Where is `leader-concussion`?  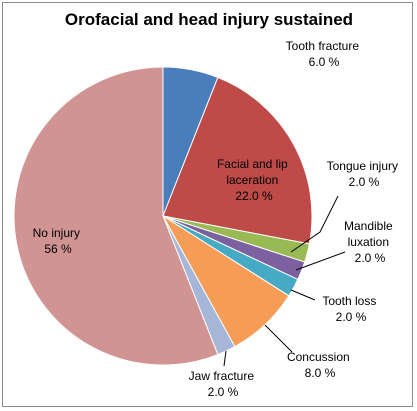 leader-concussion is located at coordinates (278, 338).